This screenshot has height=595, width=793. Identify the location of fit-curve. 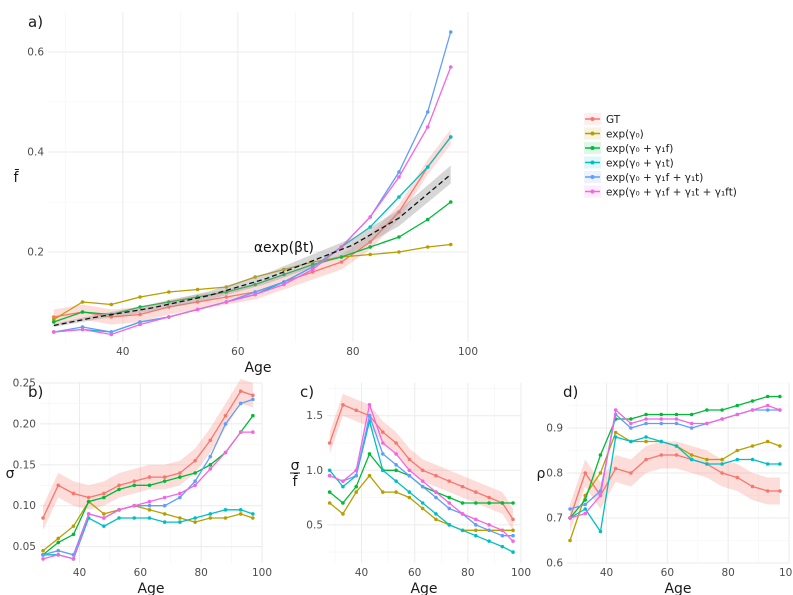
(252, 250).